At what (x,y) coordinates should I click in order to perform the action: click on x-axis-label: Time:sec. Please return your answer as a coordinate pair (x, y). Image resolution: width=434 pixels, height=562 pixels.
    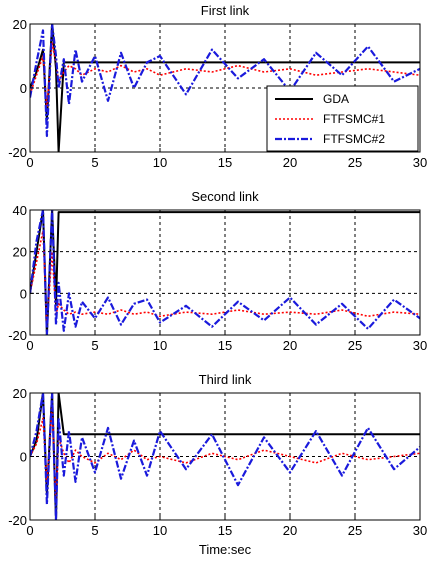
    Looking at the image, I should click on (225, 549).